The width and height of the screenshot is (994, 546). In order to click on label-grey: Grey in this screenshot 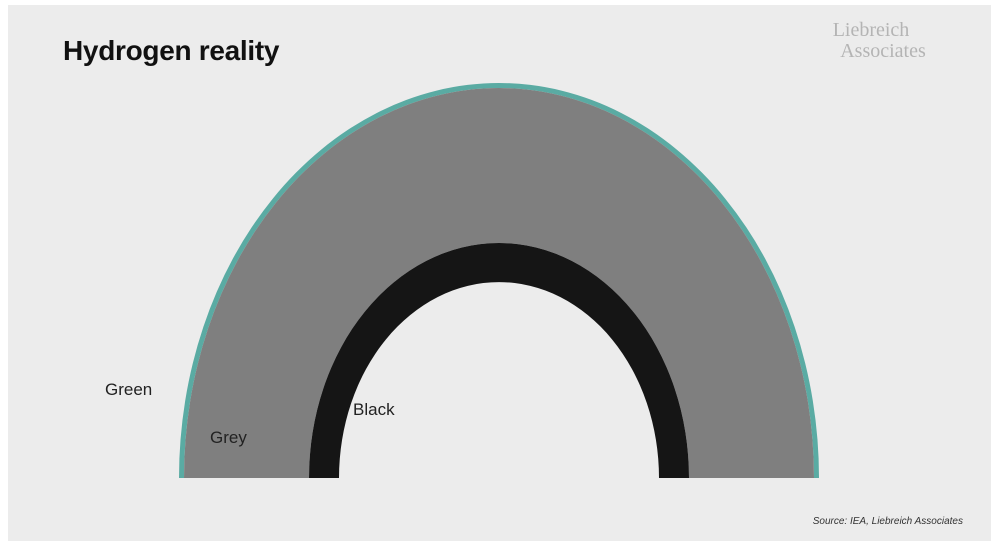, I will do `click(228, 437)`.